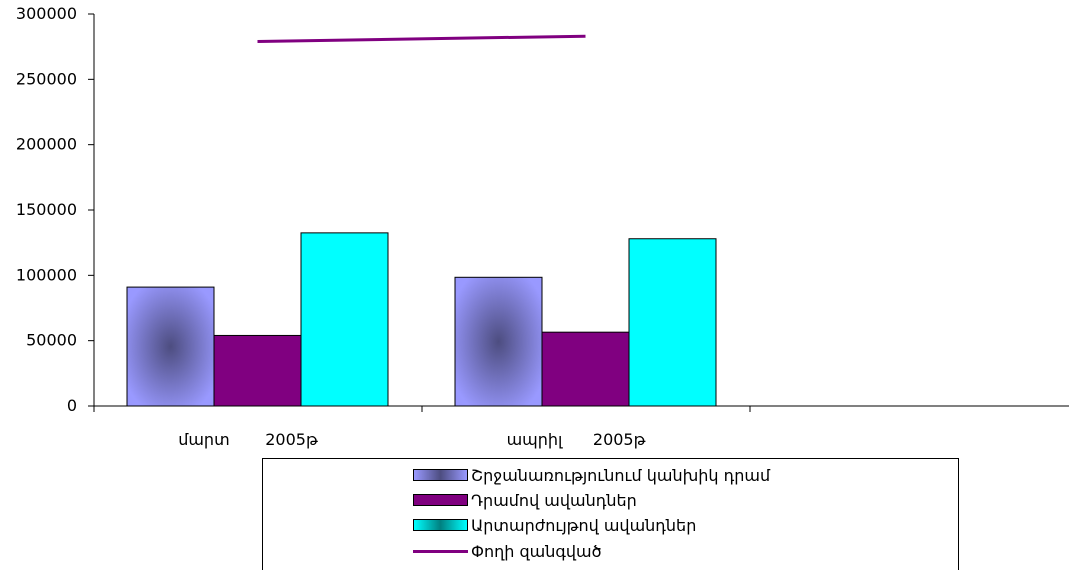 The width and height of the screenshot is (1069, 570). Describe the element at coordinates (72, 405) in the screenshot. I see `y-tick-label: 0` at that location.